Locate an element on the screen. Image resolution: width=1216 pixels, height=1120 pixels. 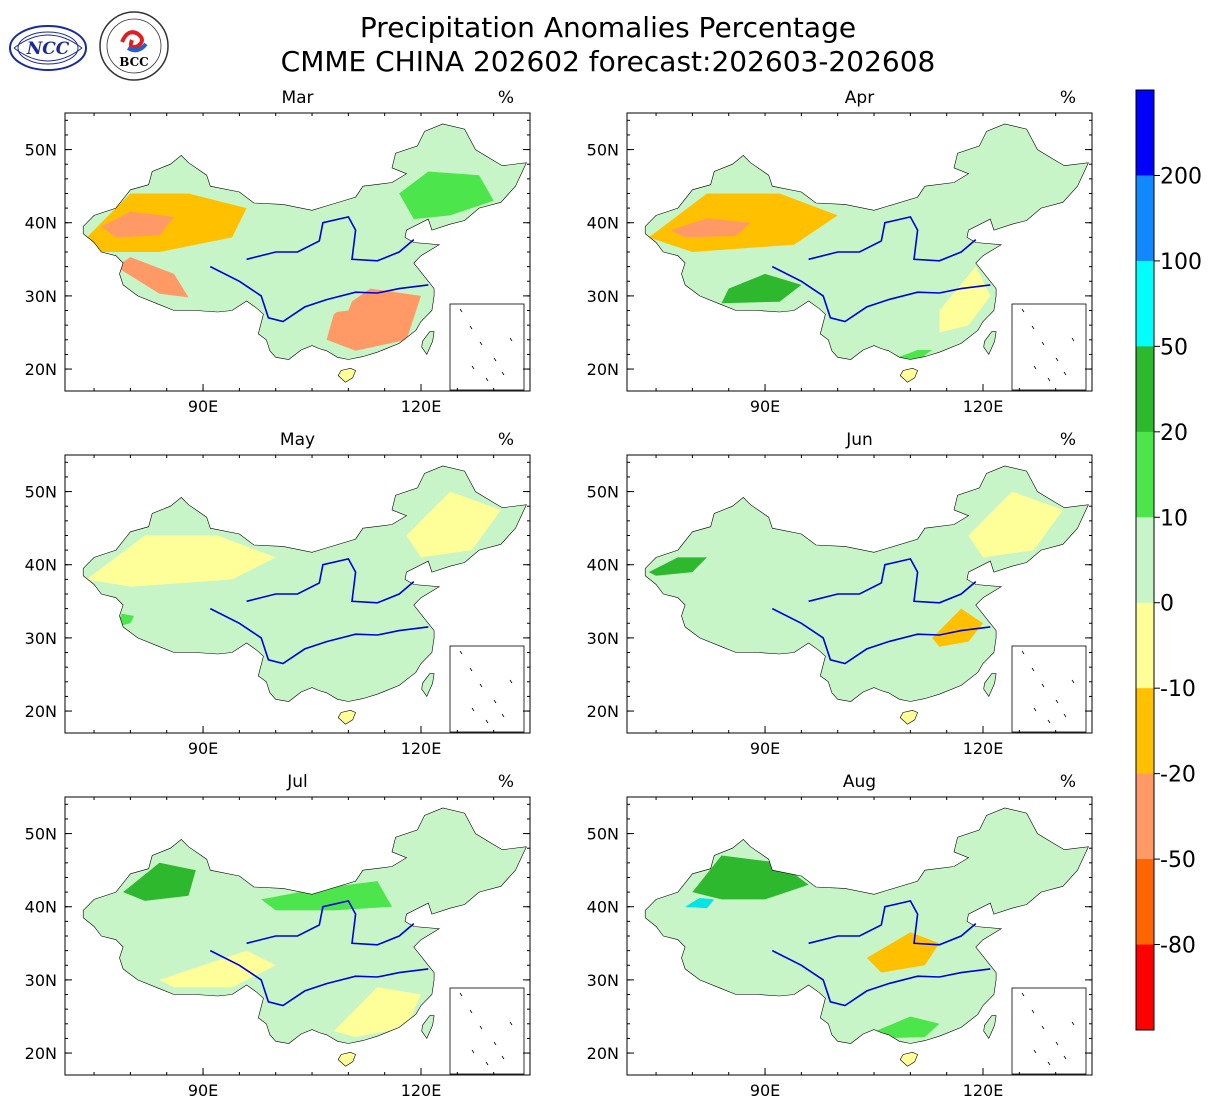
y-tick-label: 50N is located at coordinates (603, 492).